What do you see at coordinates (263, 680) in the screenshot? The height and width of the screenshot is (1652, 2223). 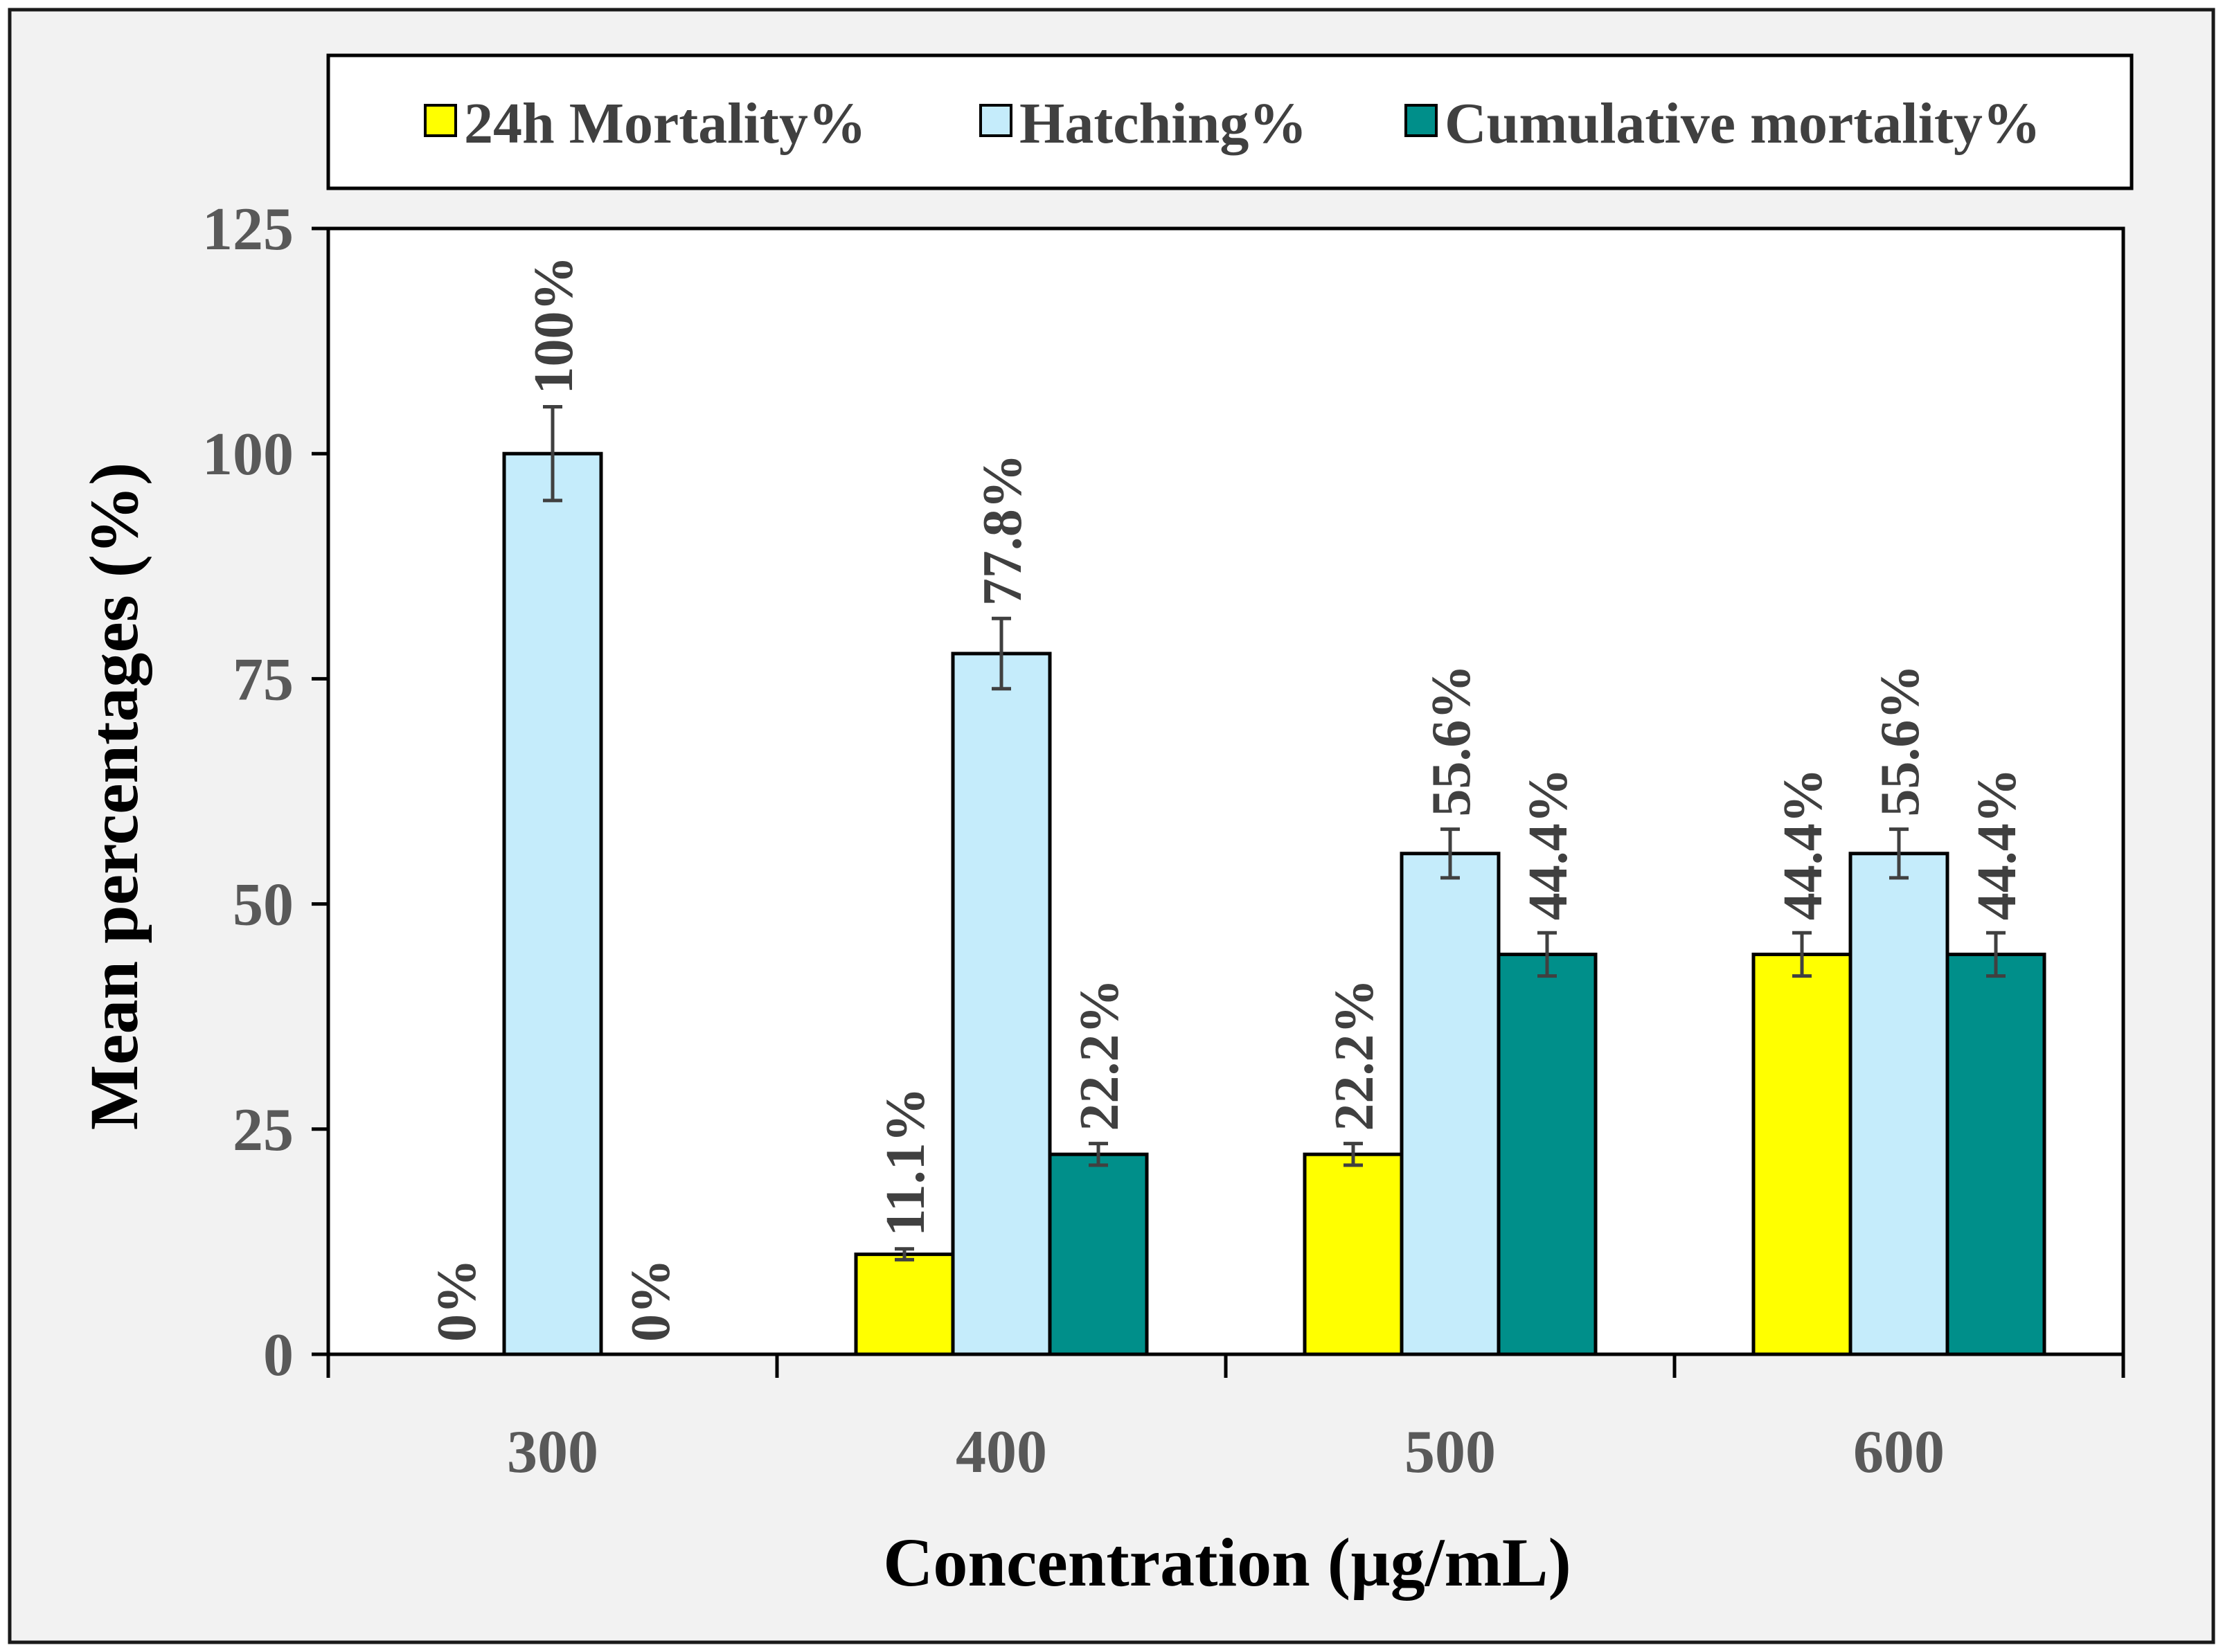 I see `y-tick-label: 75` at bounding box center [263, 680].